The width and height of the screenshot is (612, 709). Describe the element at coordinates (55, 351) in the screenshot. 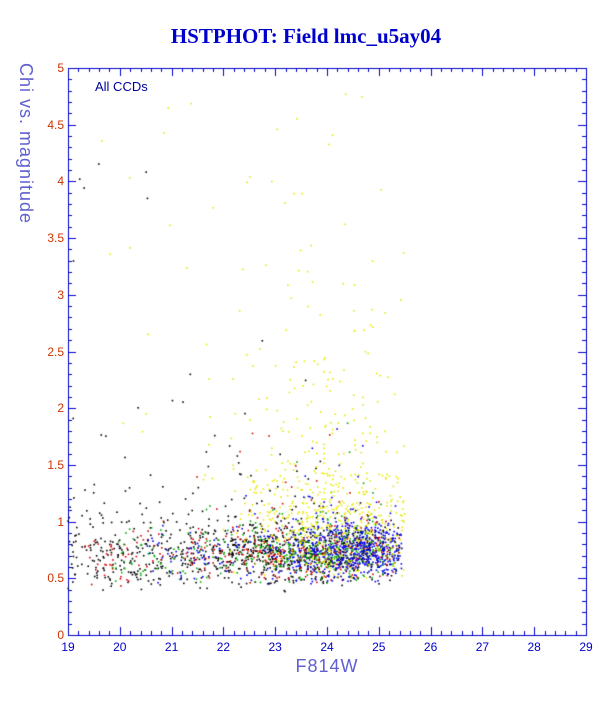

I see `y-tick-label: 2.5` at that location.